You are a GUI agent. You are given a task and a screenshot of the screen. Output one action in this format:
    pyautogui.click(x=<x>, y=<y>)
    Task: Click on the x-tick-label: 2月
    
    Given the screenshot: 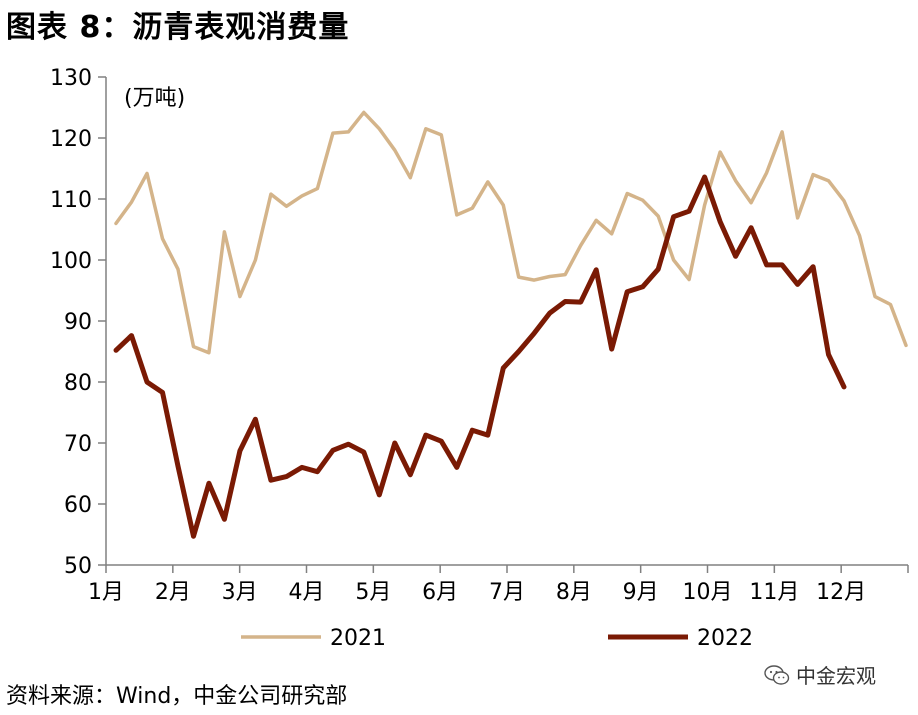 What is the action you would take?
    pyautogui.click(x=173, y=592)
    